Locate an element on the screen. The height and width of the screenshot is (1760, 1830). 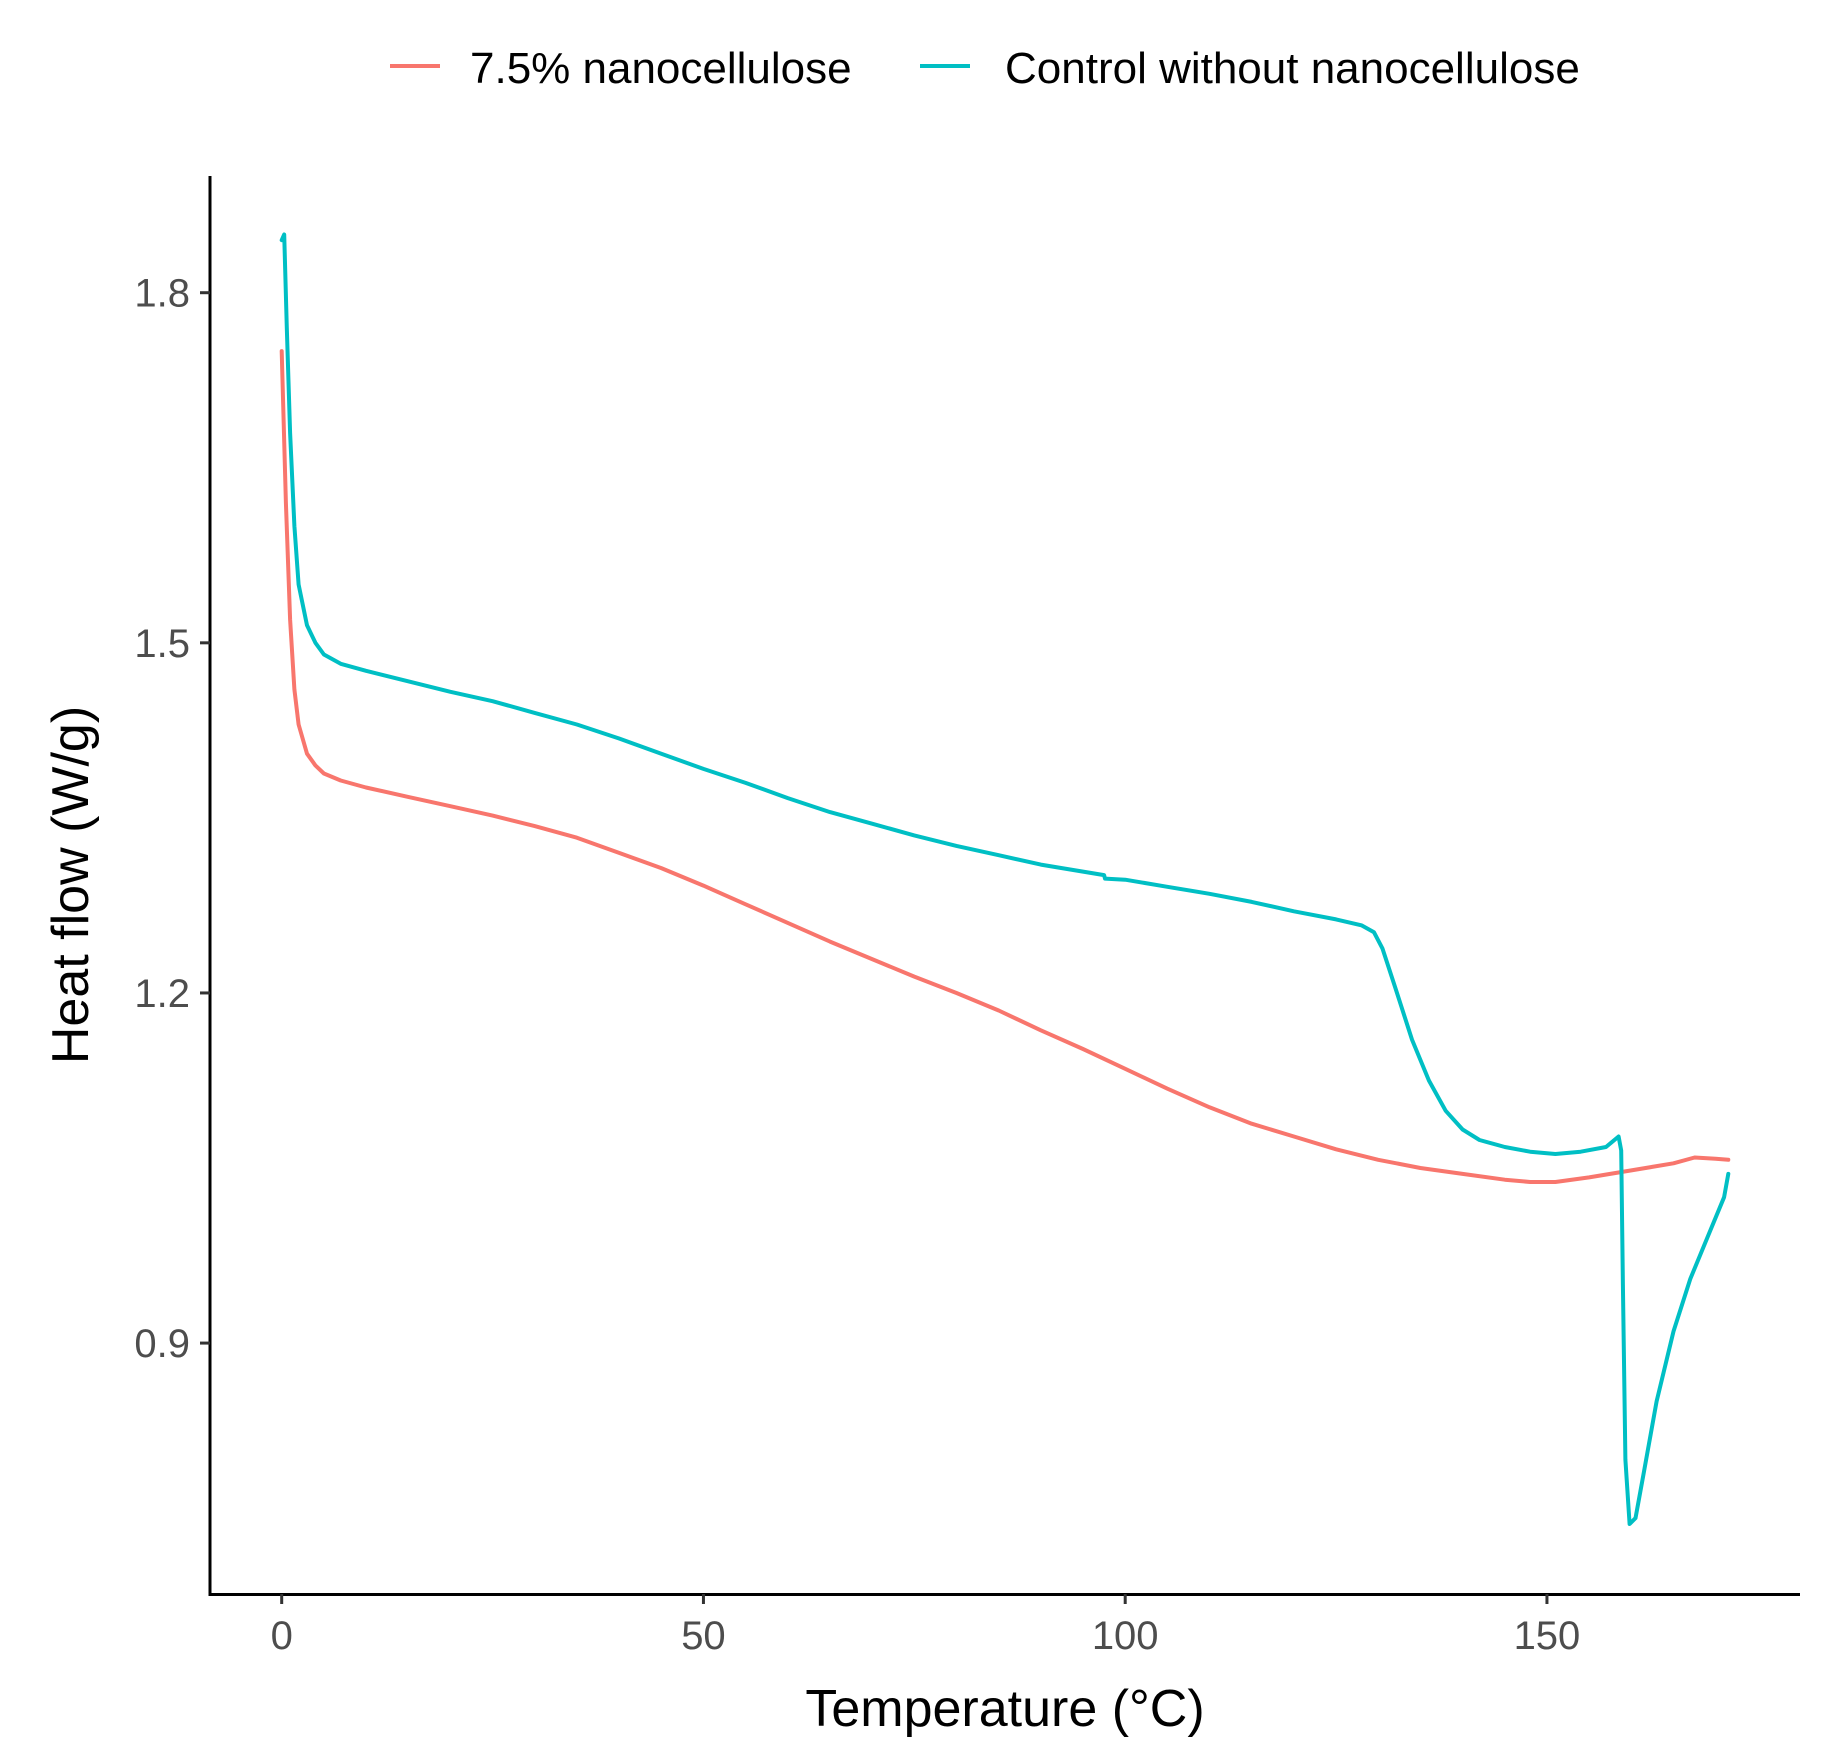
y-tick-label: 1.2 is located at coordinates (162, 994).